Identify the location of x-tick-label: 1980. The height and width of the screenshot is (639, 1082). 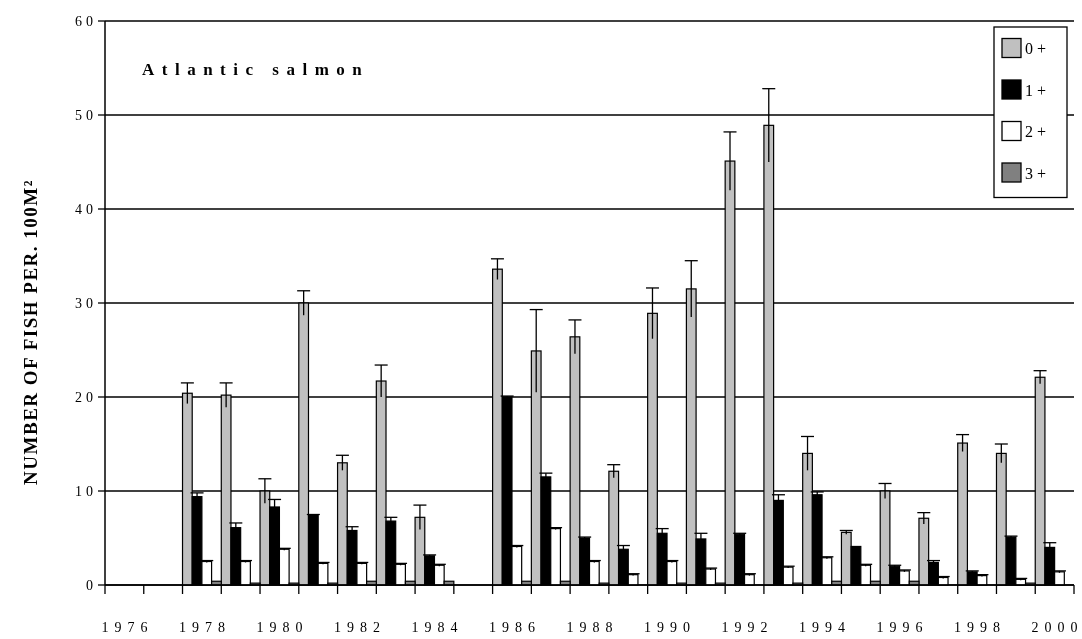
(282, 627).